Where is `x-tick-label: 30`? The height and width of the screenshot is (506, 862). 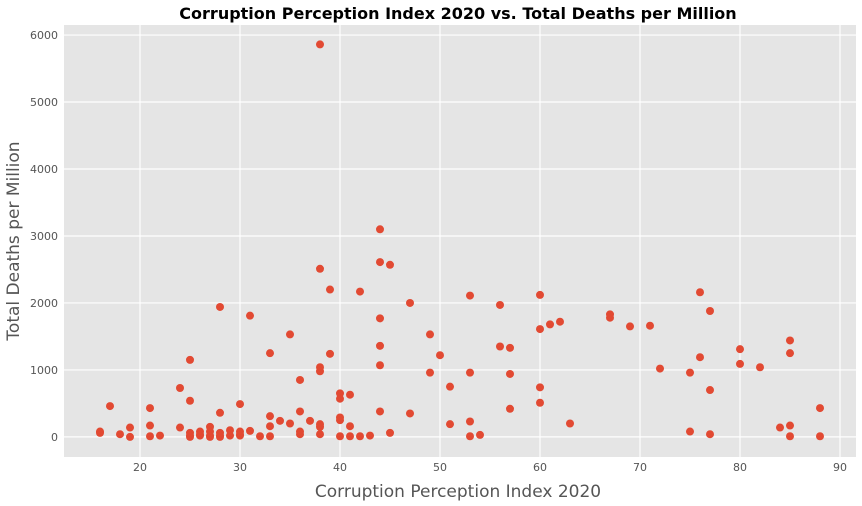 x-tick-label: 30 is located at coordinates (240, 467).